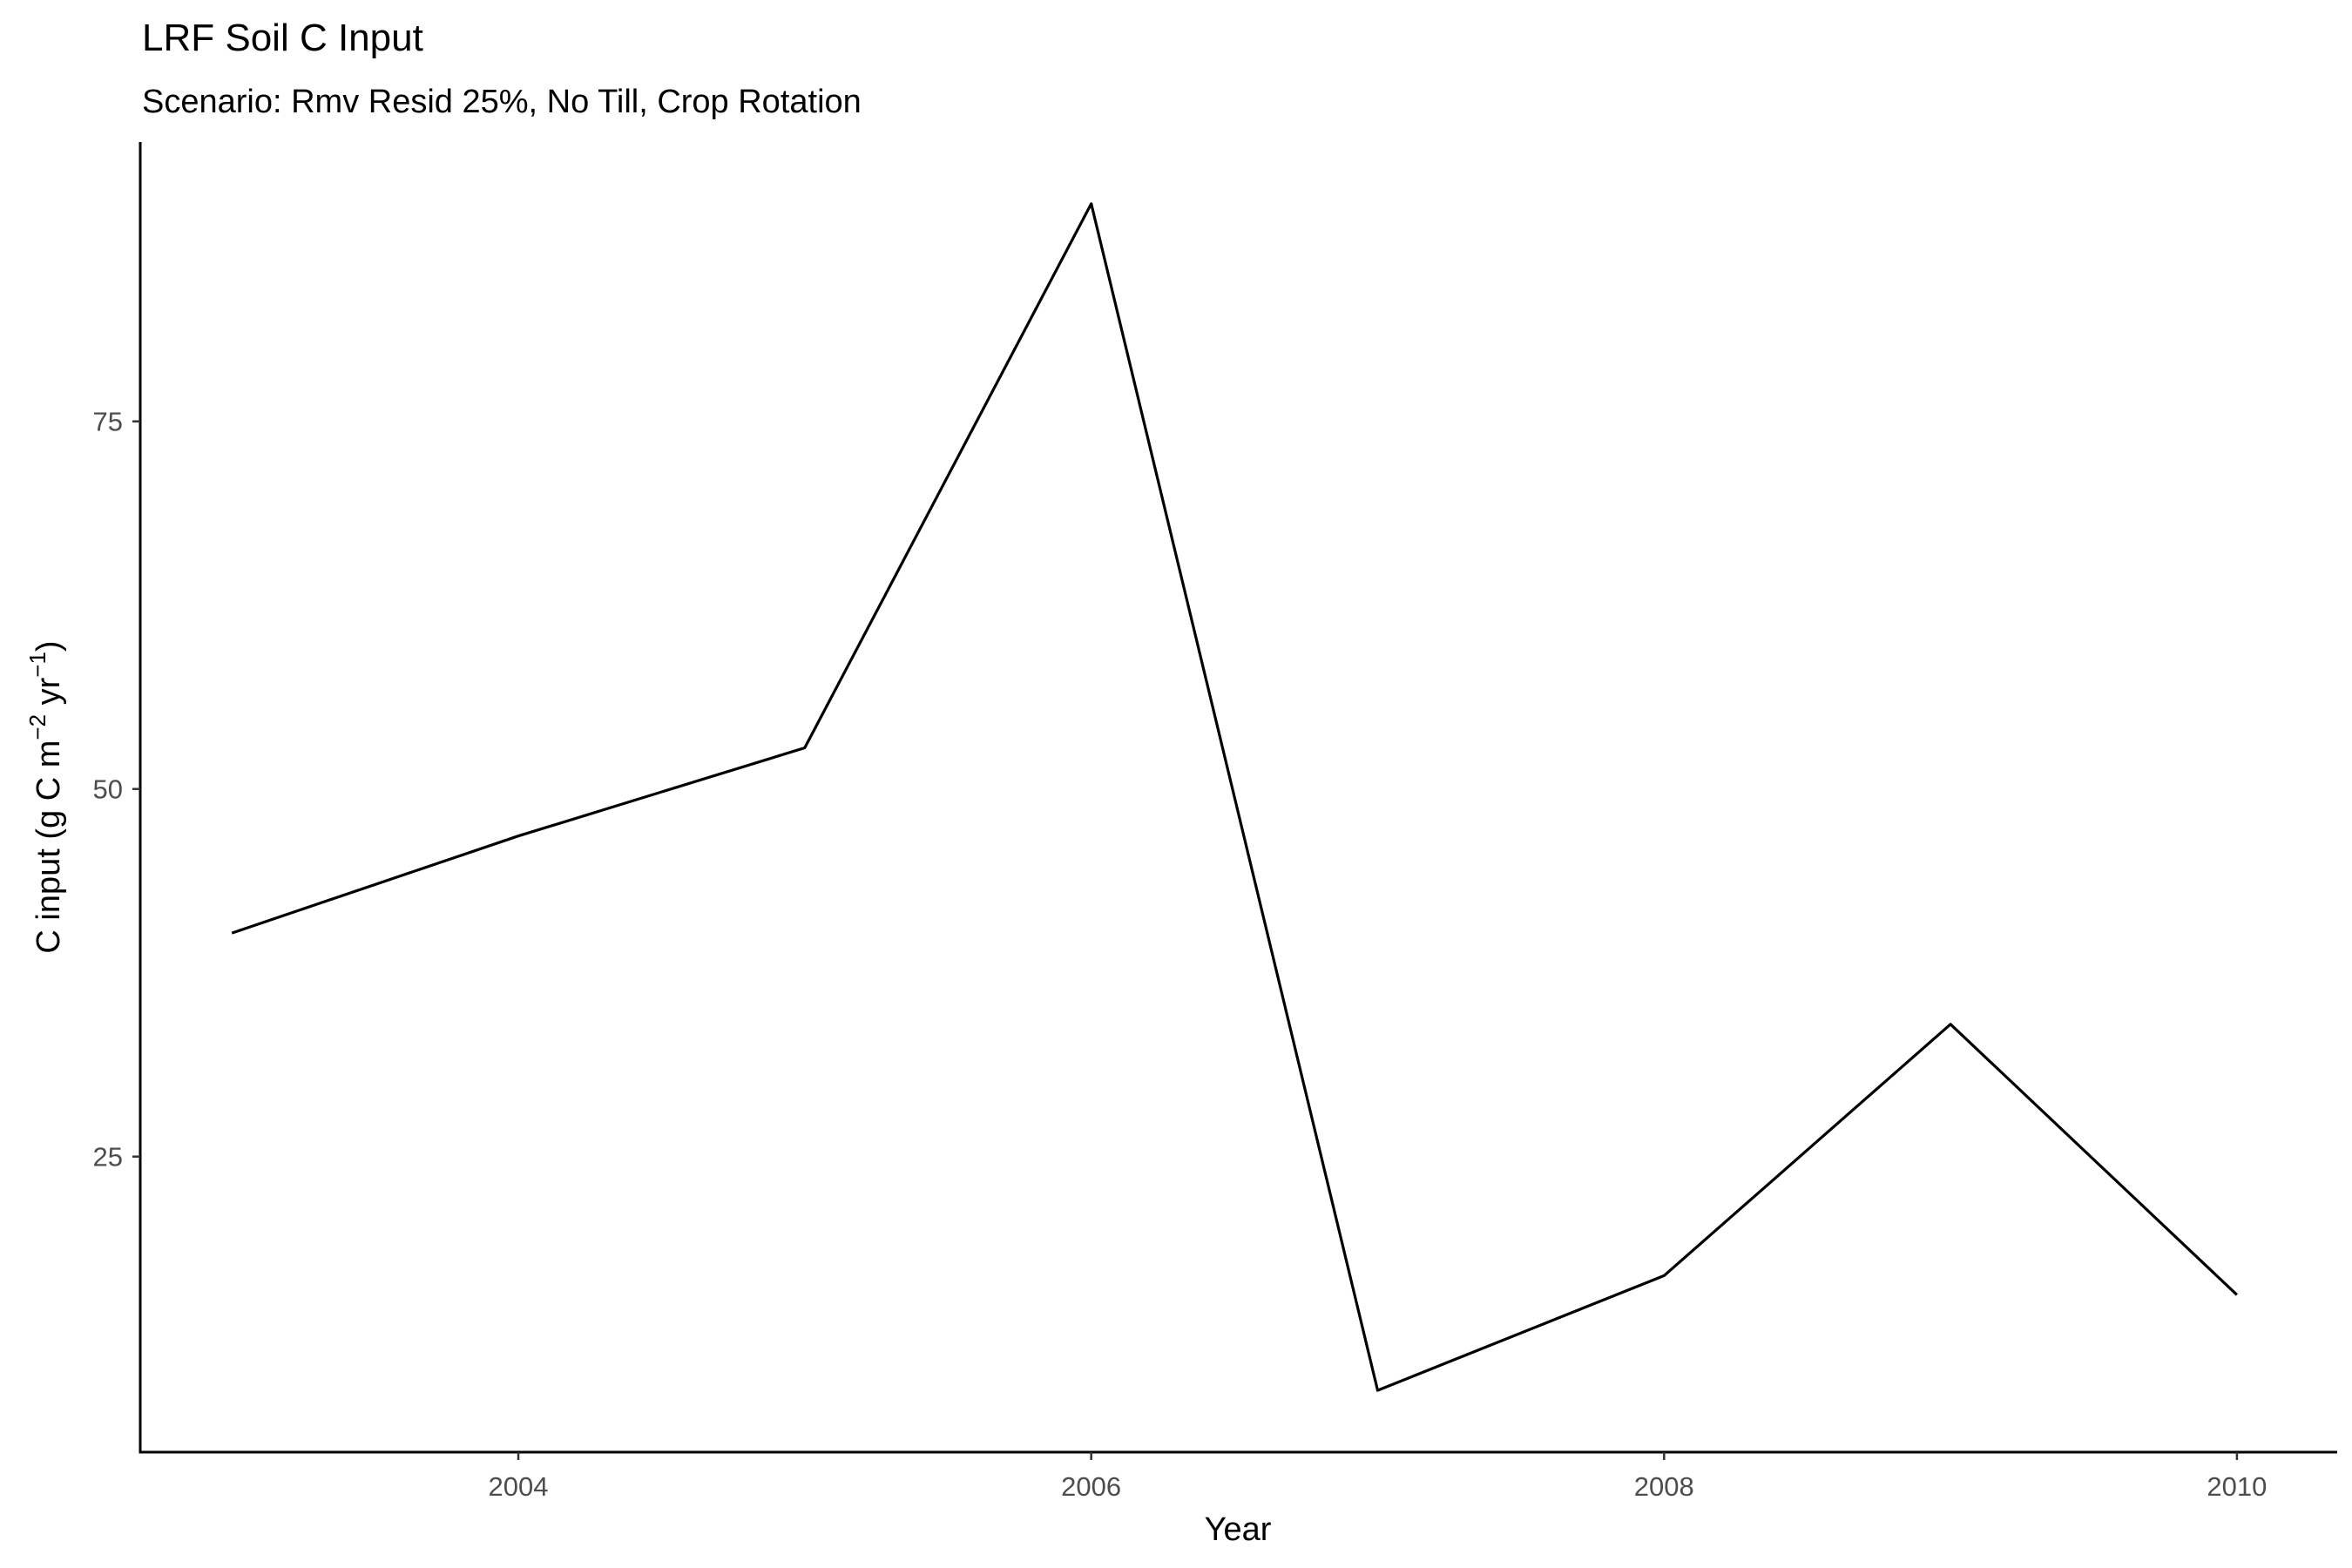 The height and width of the screenshot is (1568, 2352). I want to click on x-tick-label: 2008, so click(1664, 1487).